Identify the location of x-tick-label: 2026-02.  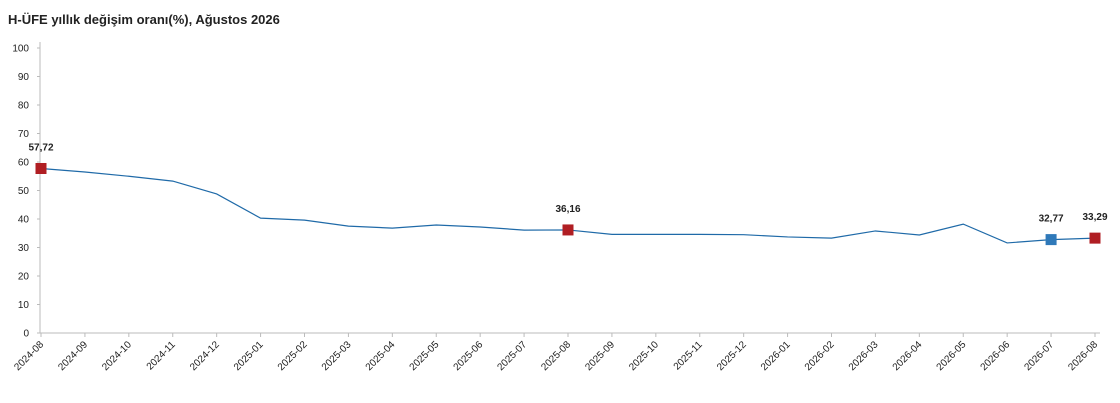
(820, 356).